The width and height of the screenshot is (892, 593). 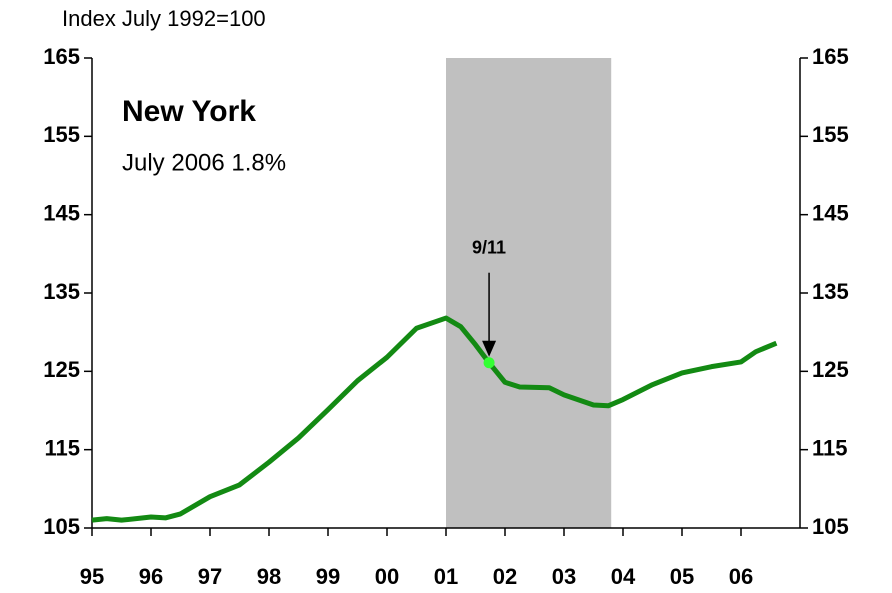 I want to click on y-tick-label: 145, so click(x=61, y=212).